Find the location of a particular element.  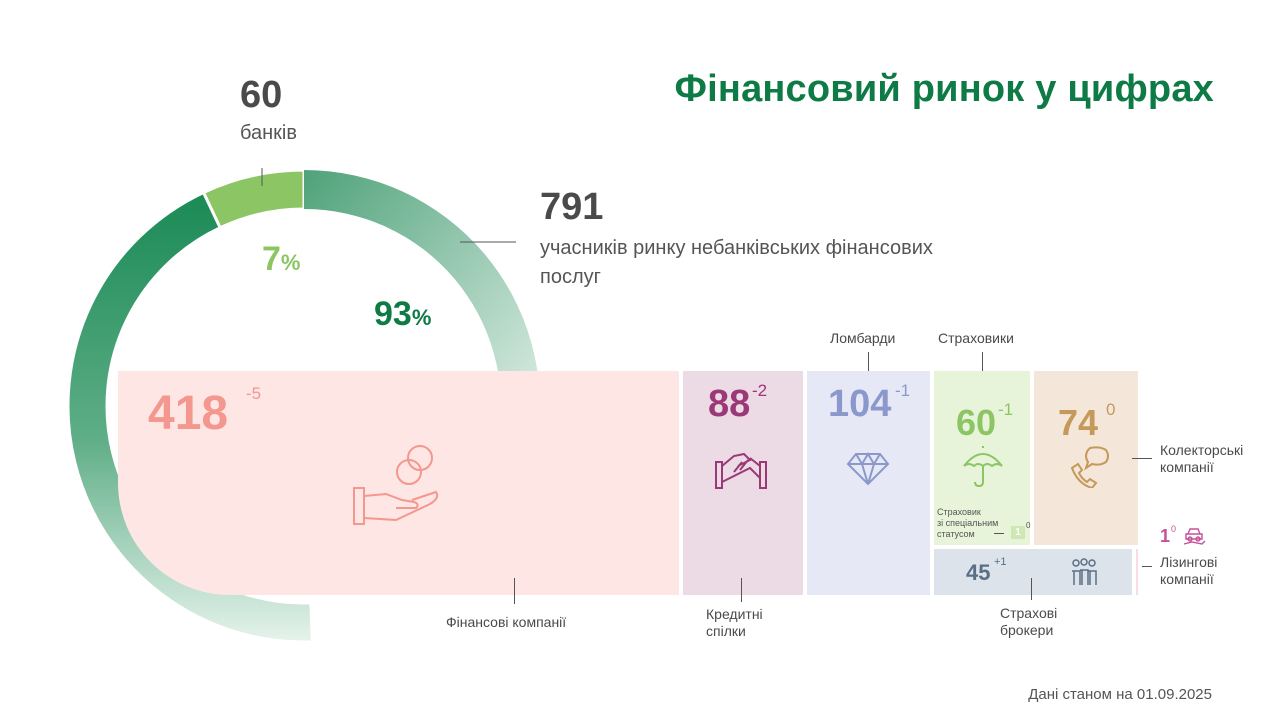

leasing-box is located at coordinates (1137, 572).